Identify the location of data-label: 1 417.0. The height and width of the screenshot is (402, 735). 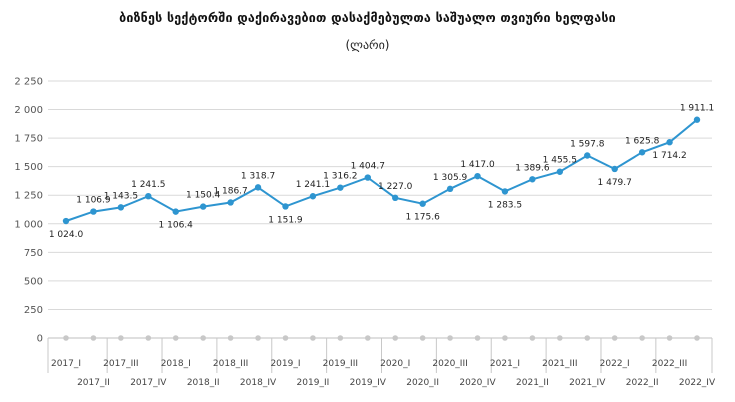
(477, 165).